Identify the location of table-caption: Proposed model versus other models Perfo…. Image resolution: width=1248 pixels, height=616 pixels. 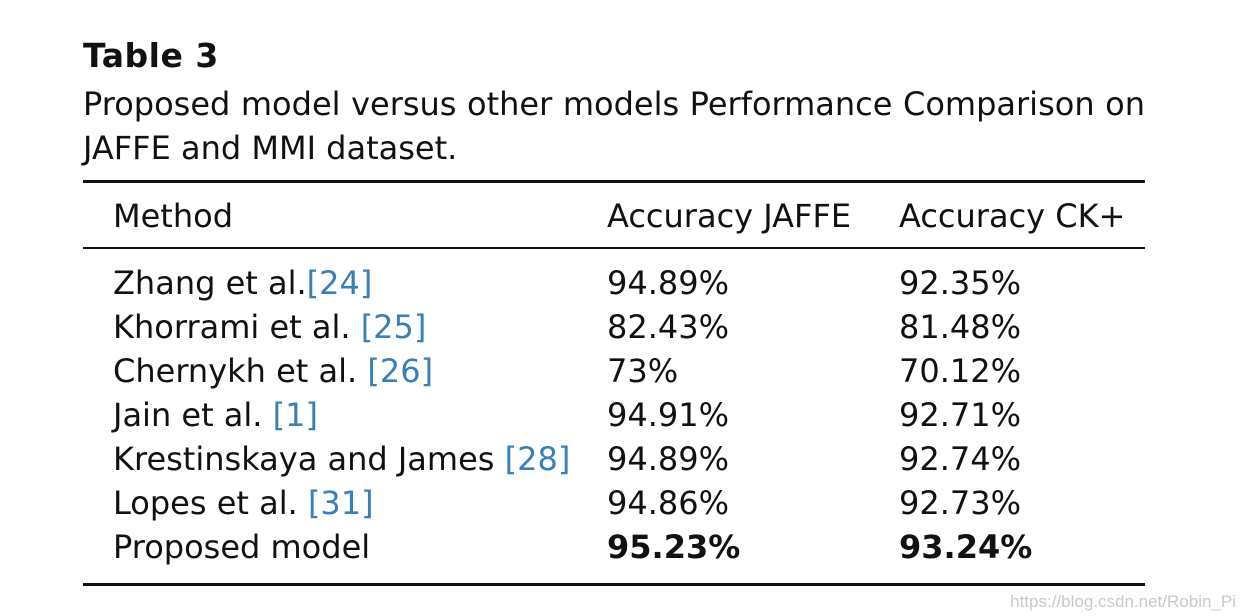
(614, 126).